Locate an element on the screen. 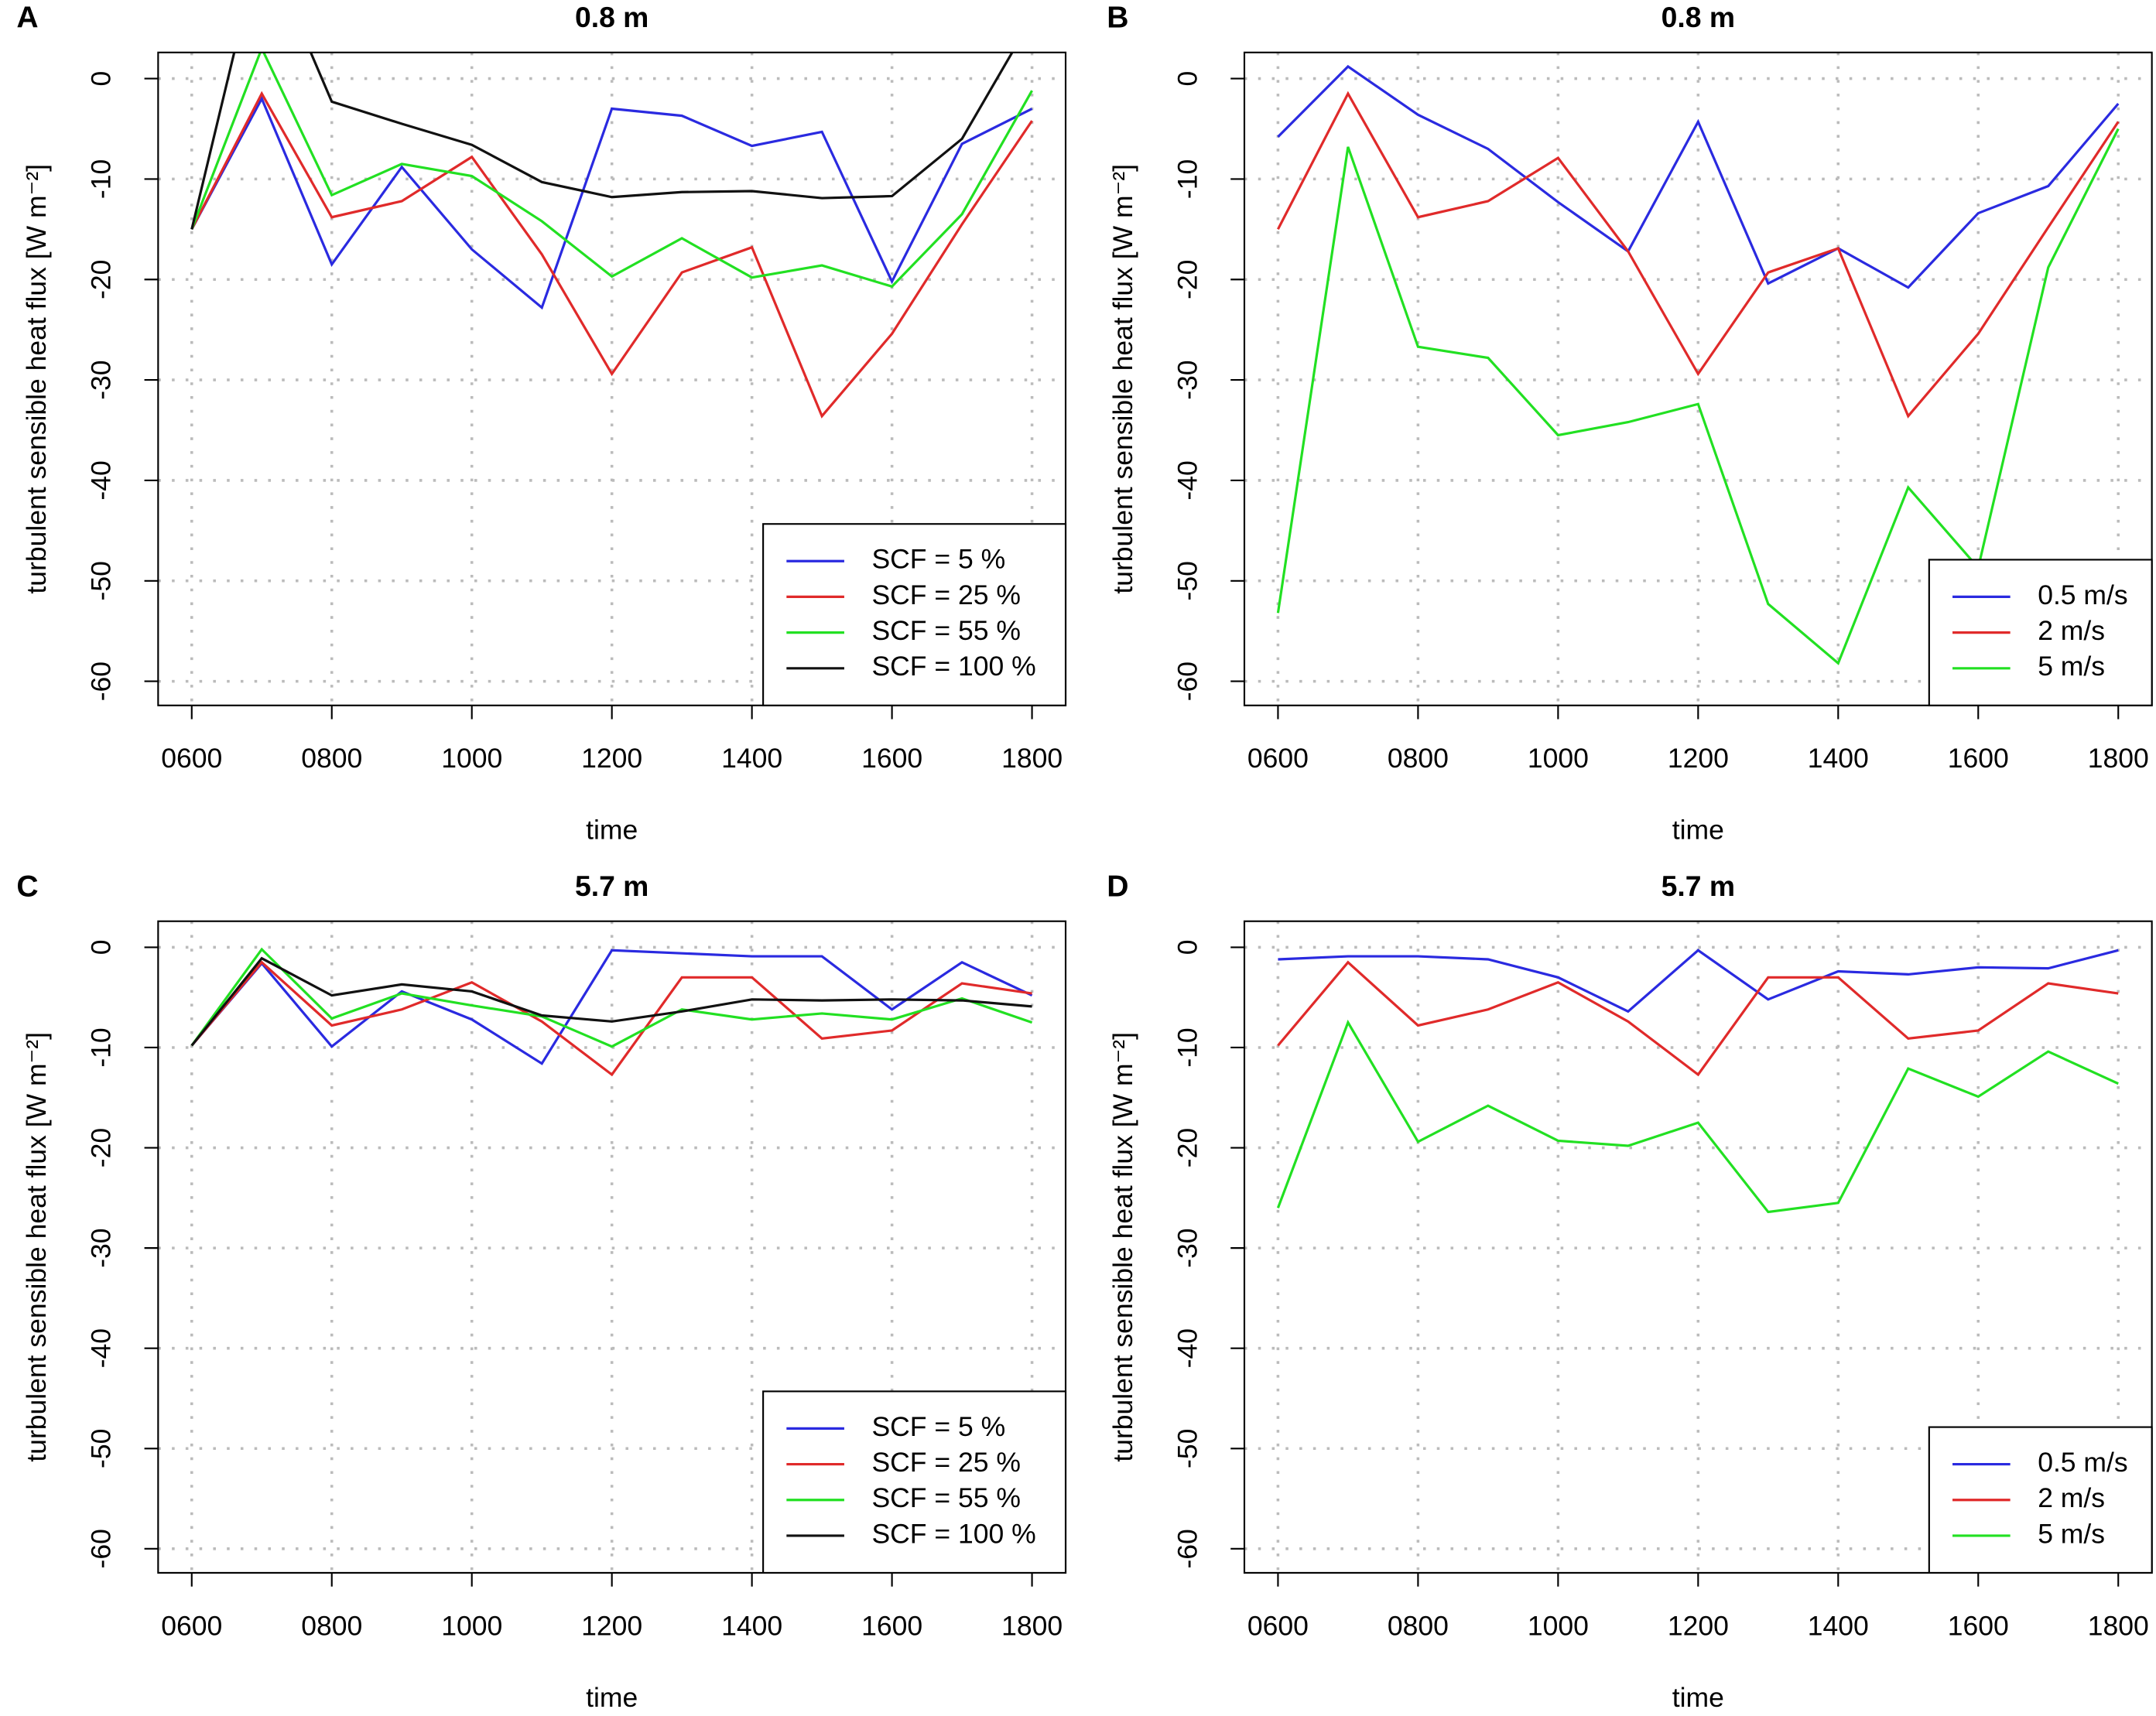 The image size is (2156, 1716). panel-label: C is located at coordinates (27, 886).